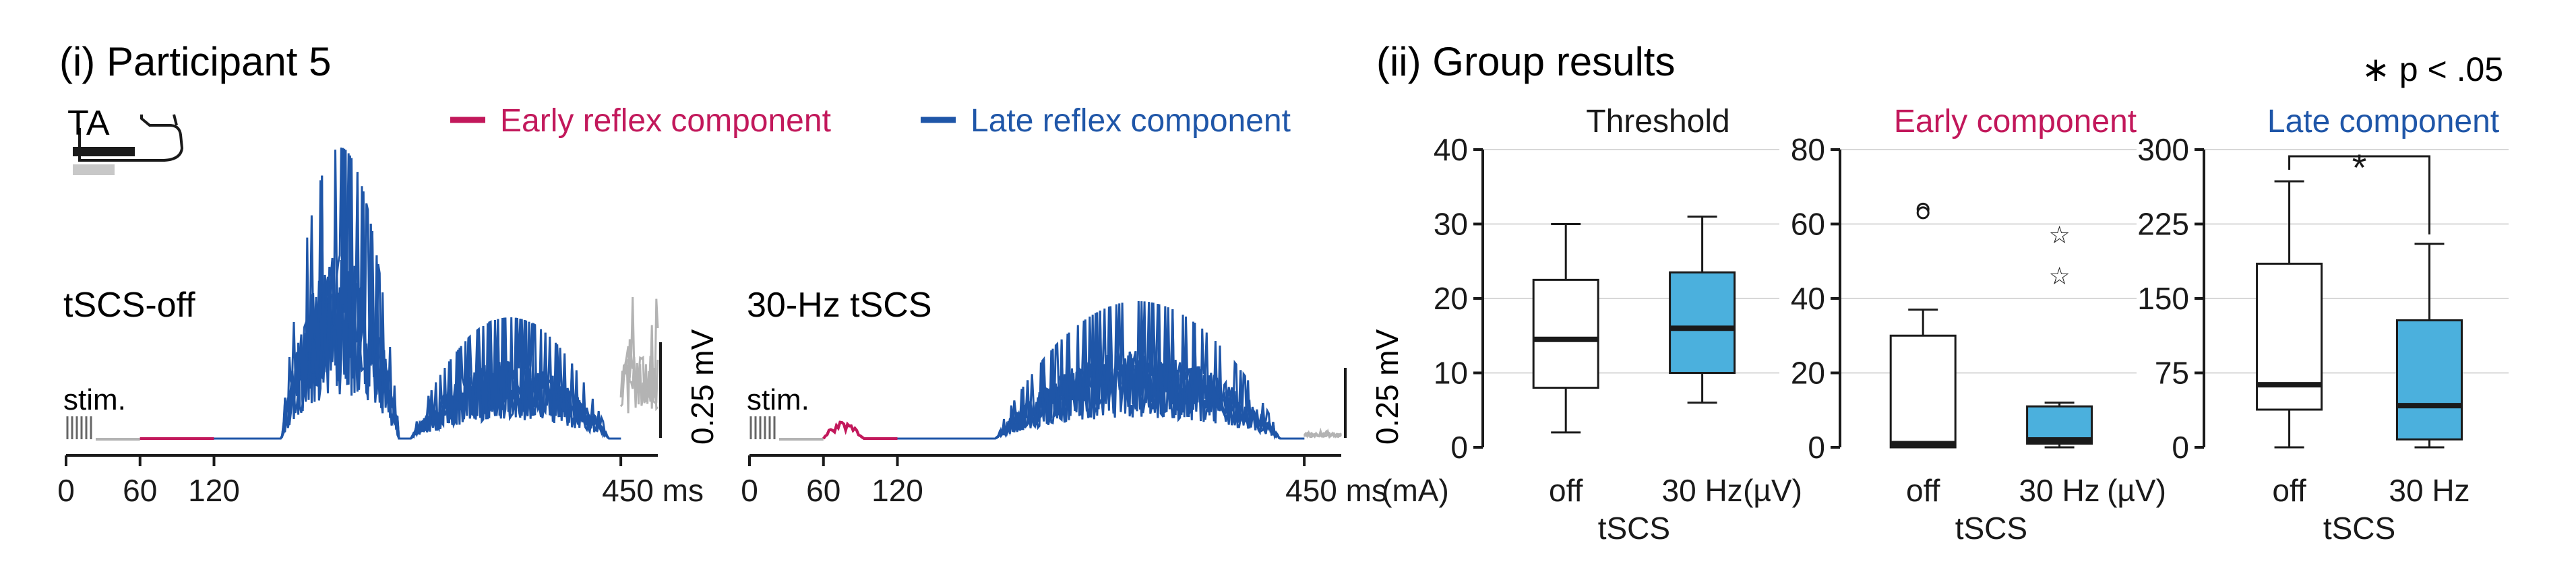  I want to click on trace-left-lines, so click(378, 294).